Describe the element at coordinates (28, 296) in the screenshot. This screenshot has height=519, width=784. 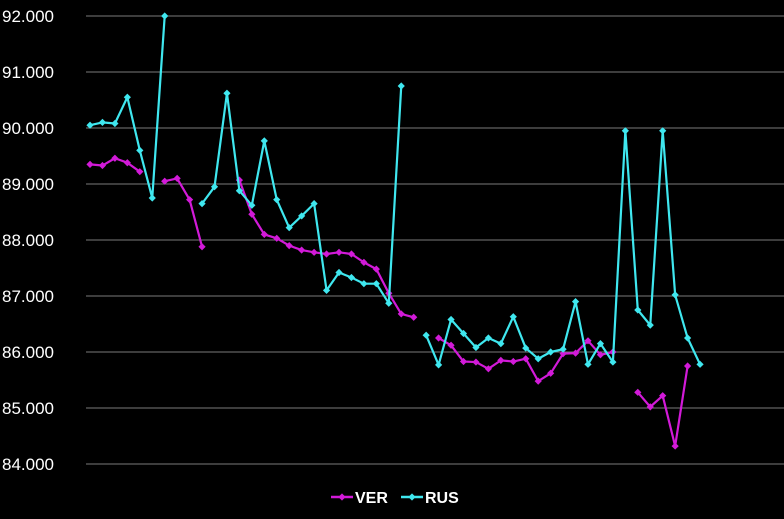
I see `y-tick-label: 87.000` at that location.